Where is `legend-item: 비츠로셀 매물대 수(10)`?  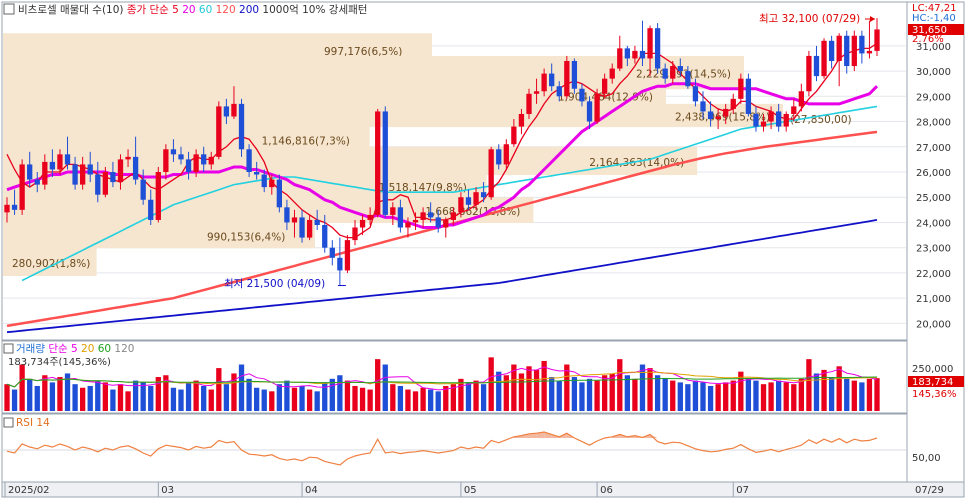 legend-item: 비츠로셀 매물대 수(10) is located at coordinates (71, 10).